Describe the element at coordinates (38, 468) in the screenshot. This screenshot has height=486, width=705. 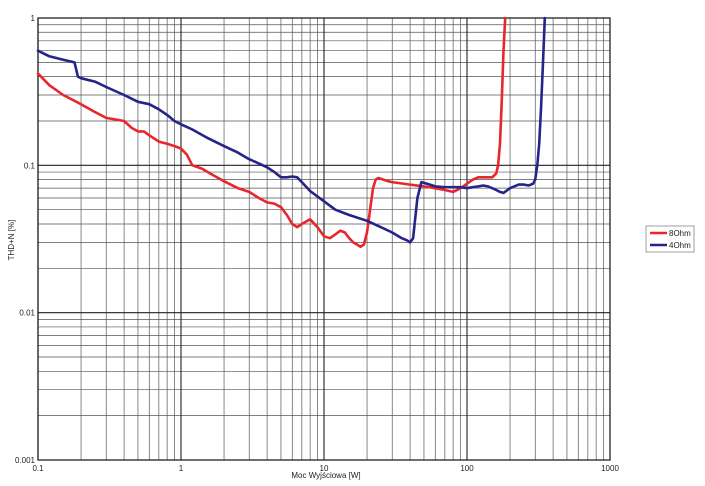
I see `x-tick-label: 0.1` at that location.